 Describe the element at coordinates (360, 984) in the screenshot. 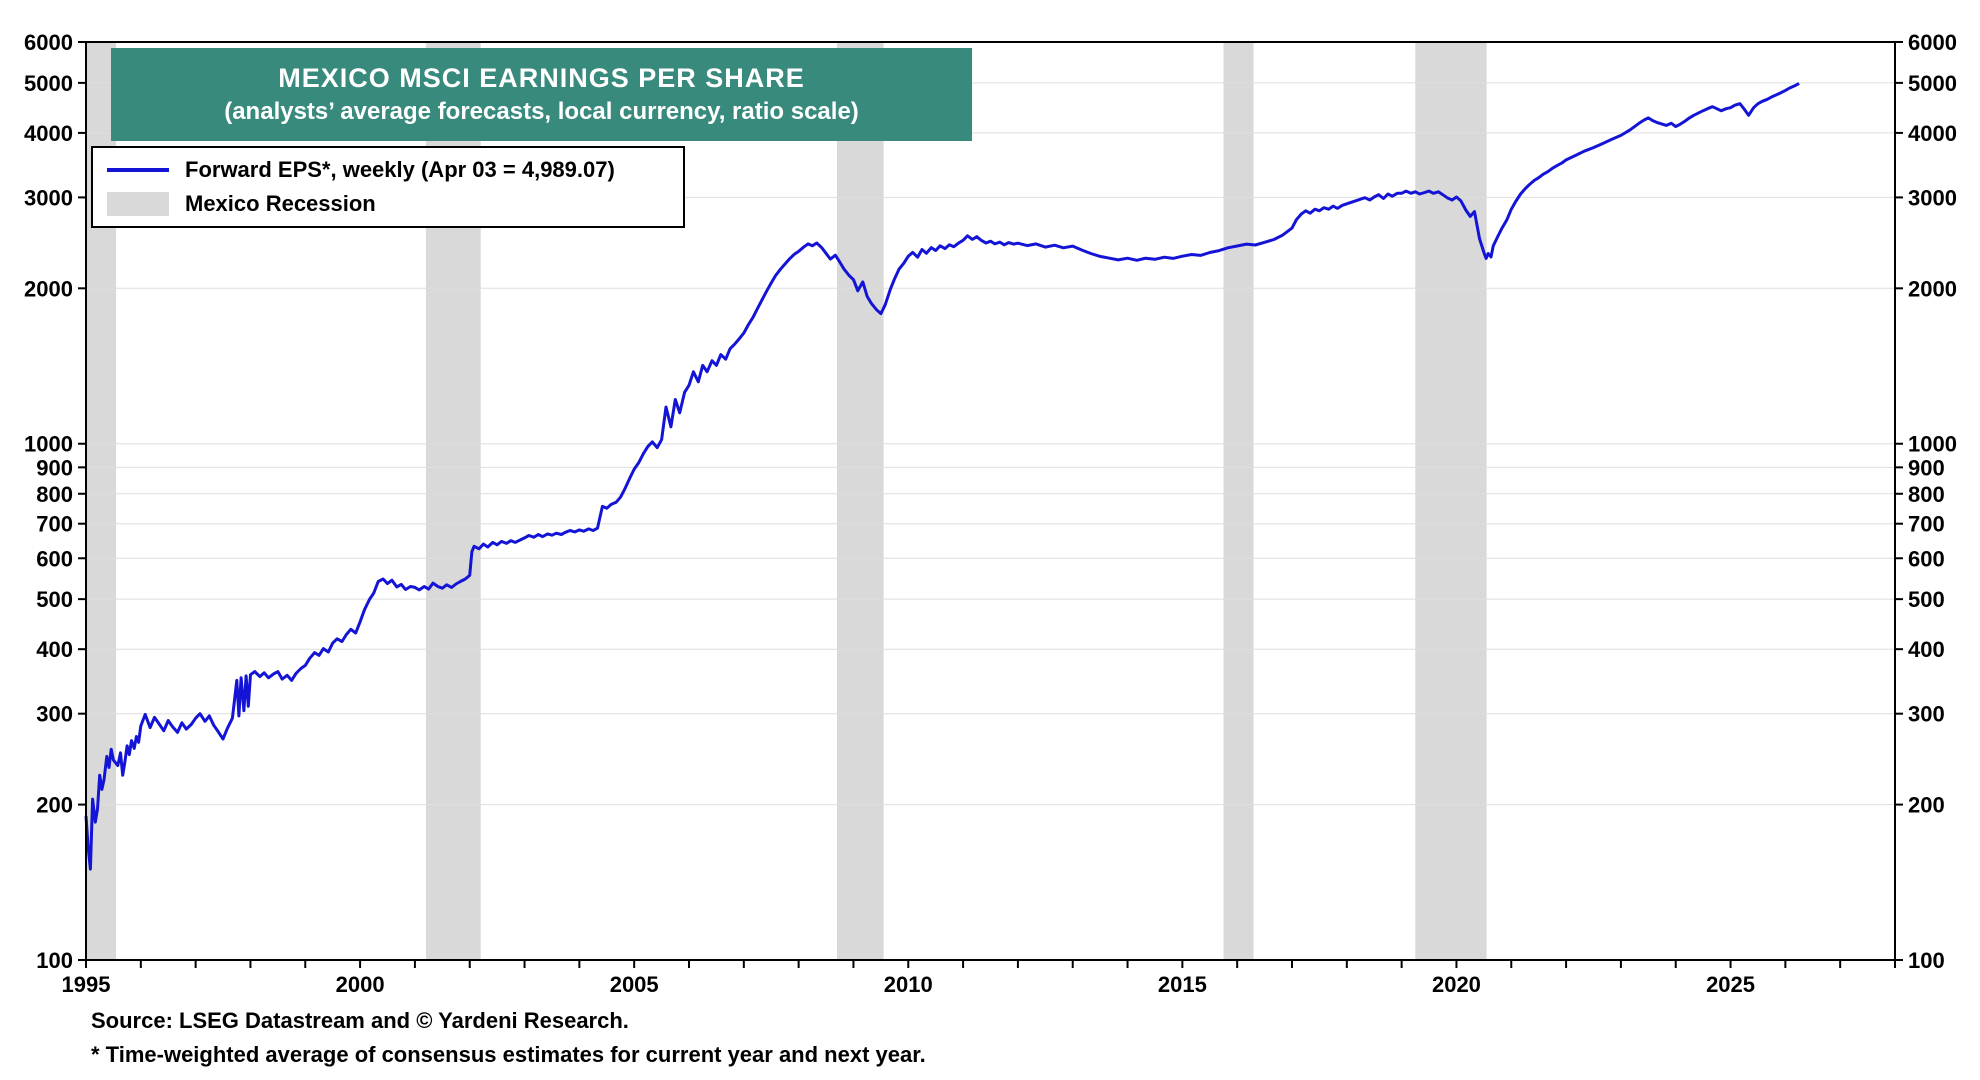

I see `x-axis-label: 2000` at that location.